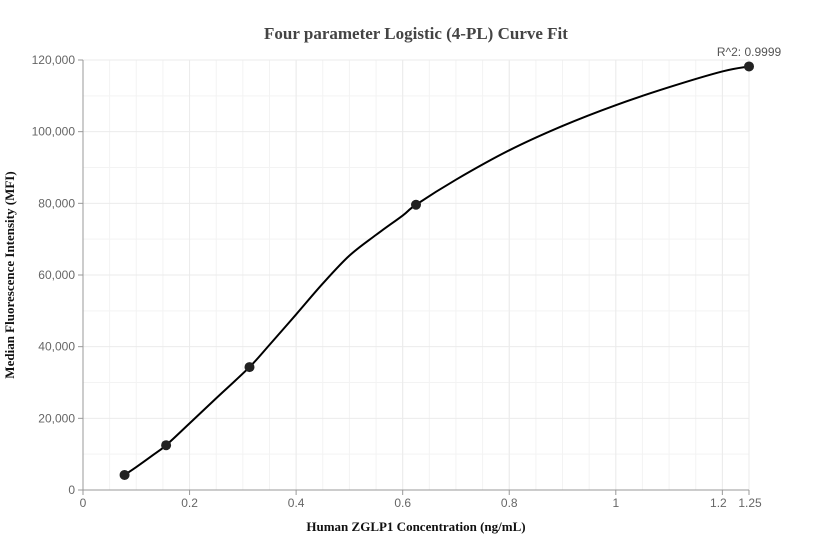 This screenshot has width=832, height=560. What do you see at coordinates (749, 52) in the screenshot?
I see `r-squared-annotation: R^2: 0.9999` at bounding box center [749, 52].